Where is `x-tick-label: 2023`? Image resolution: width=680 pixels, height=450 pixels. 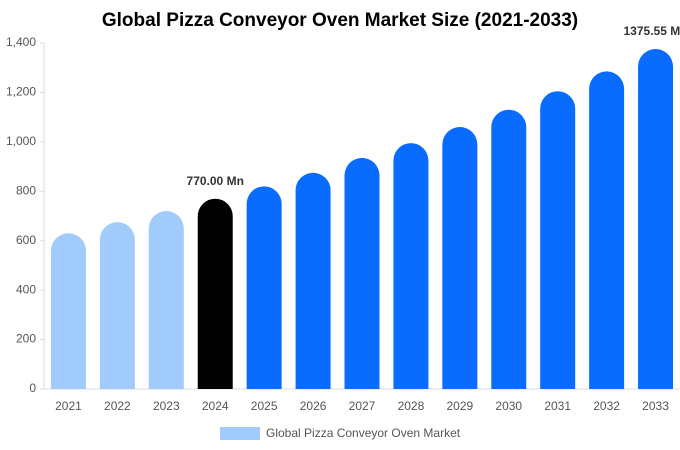 x-tick-label: 2023 is located at coordinates (166, 406).